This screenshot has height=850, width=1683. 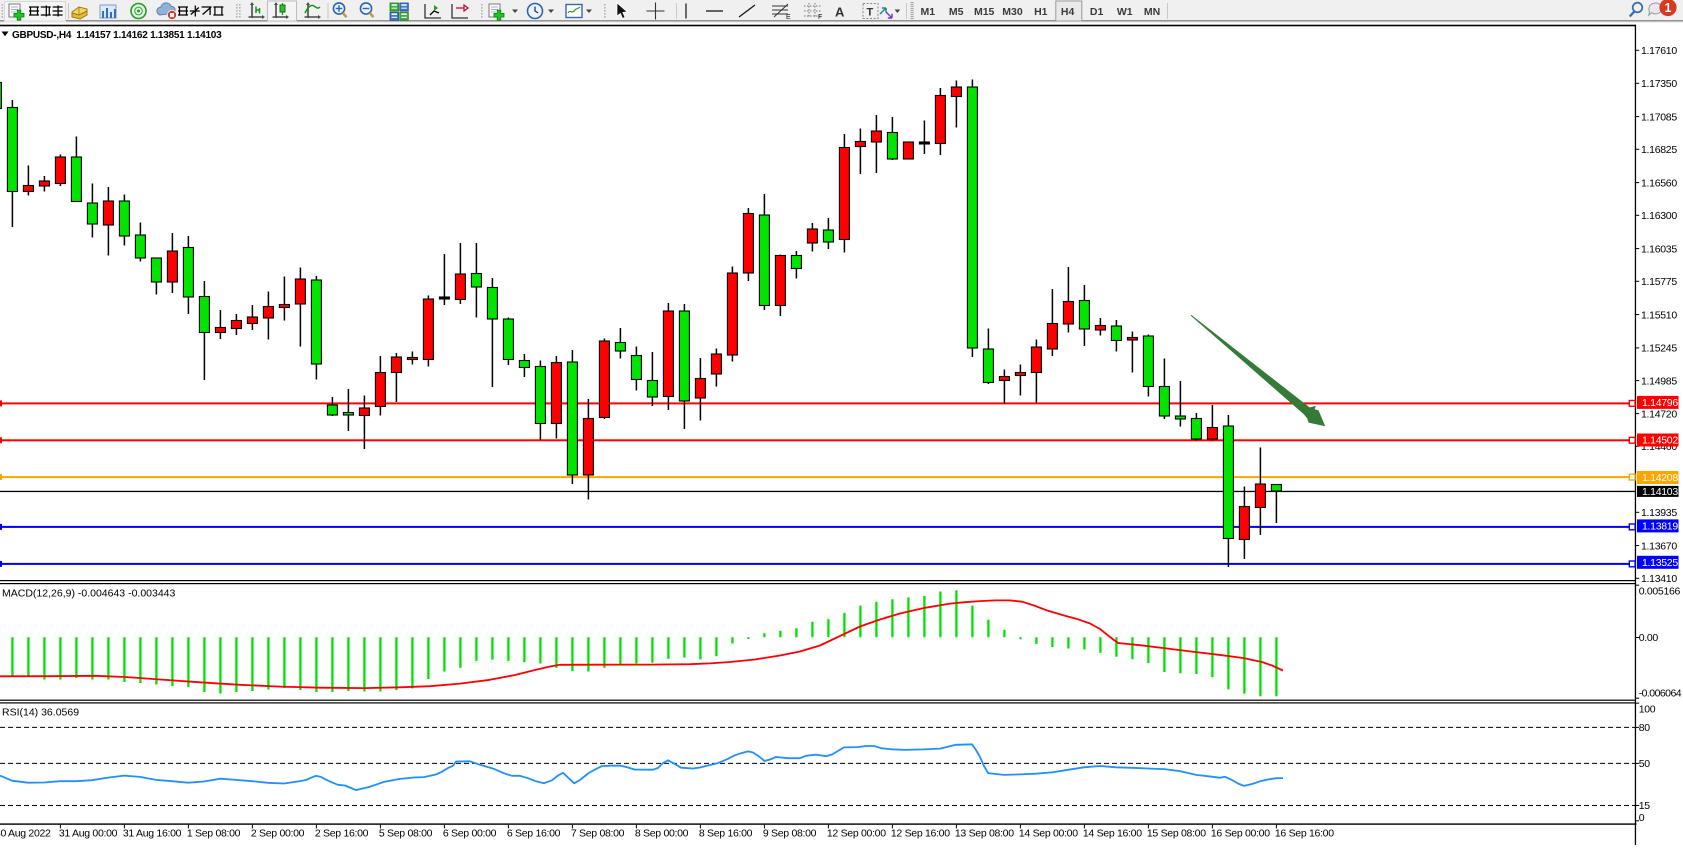 What do you see at coordinates (1659, 150) in the screenshot?
I see `svg-text: 1.16825` at bounding box center [1659, 150].